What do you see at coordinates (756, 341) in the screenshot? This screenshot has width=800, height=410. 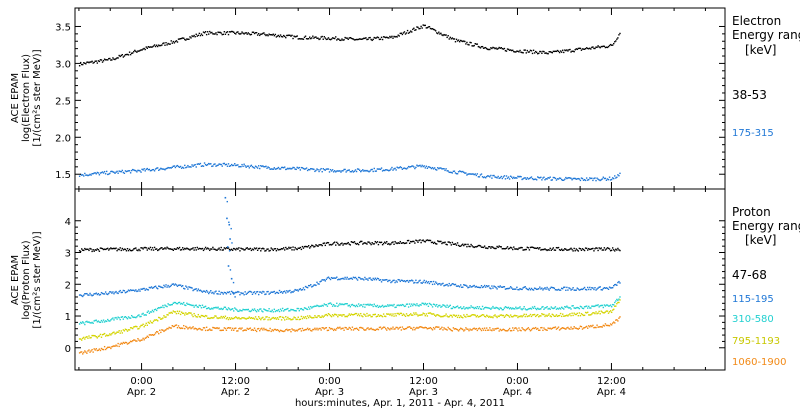 I see `proton-legend-series-795-1193: 795-1193` at bounding box center [756, 341].